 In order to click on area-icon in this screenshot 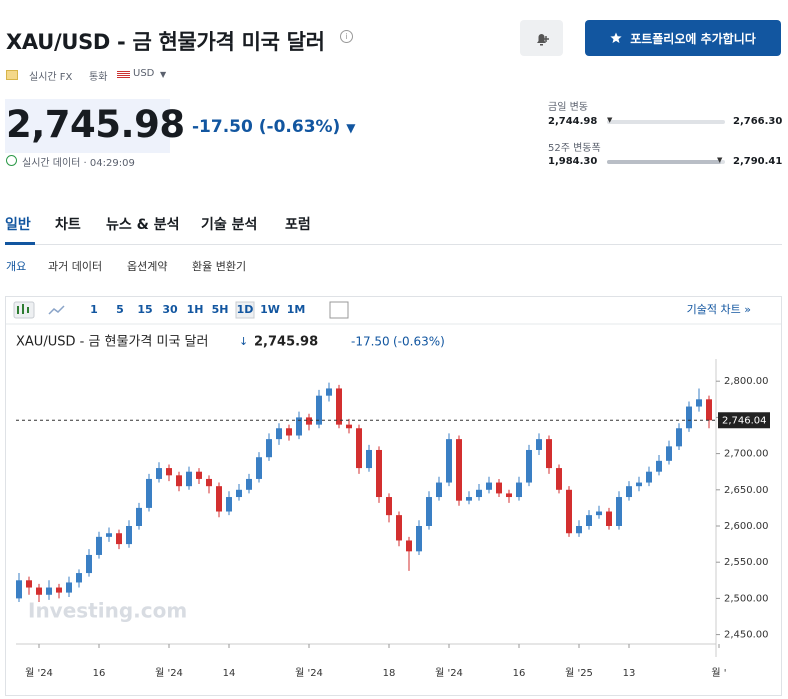, I will do `click(56, 310)`.